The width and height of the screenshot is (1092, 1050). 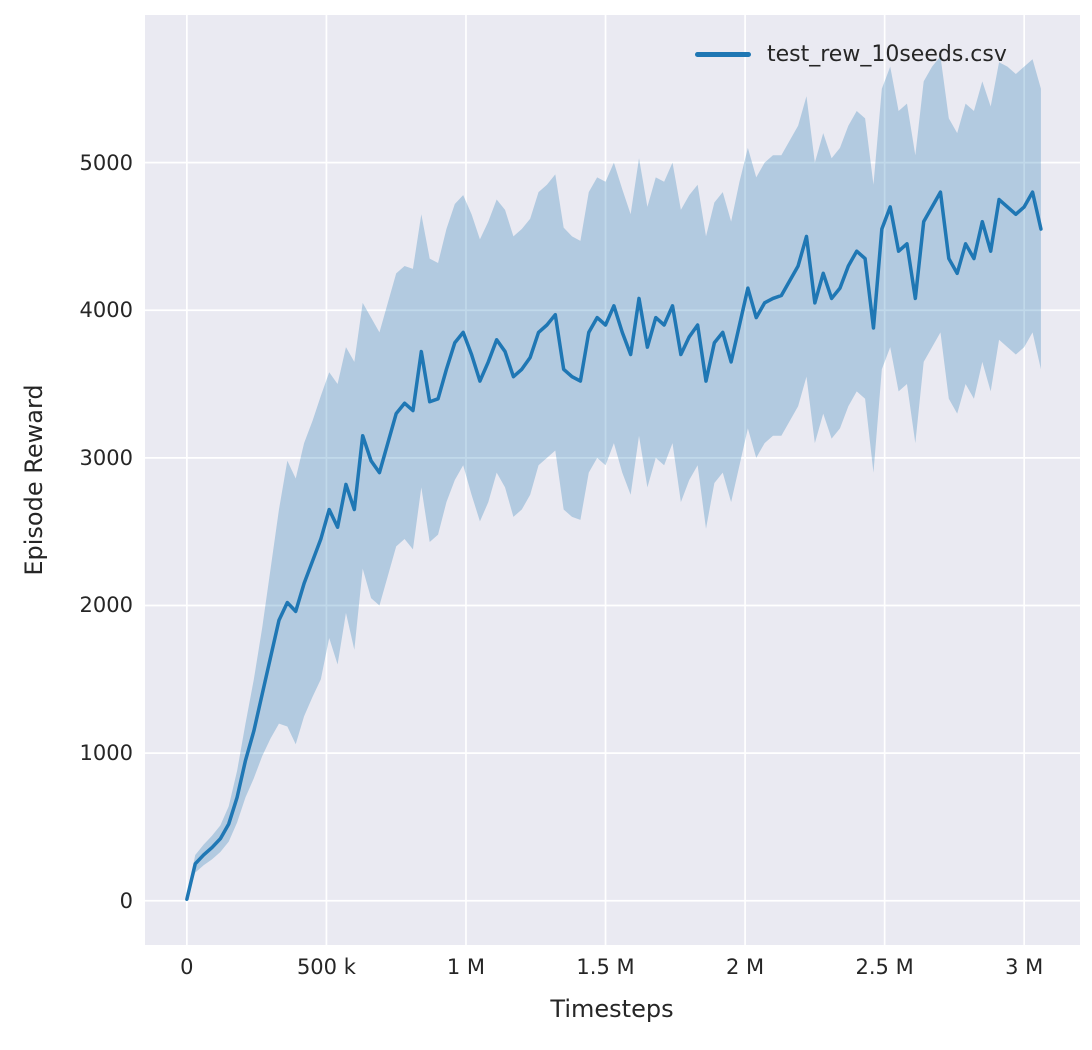 I want to click on y-tick-label: 5000, so click(x=106, y=162).